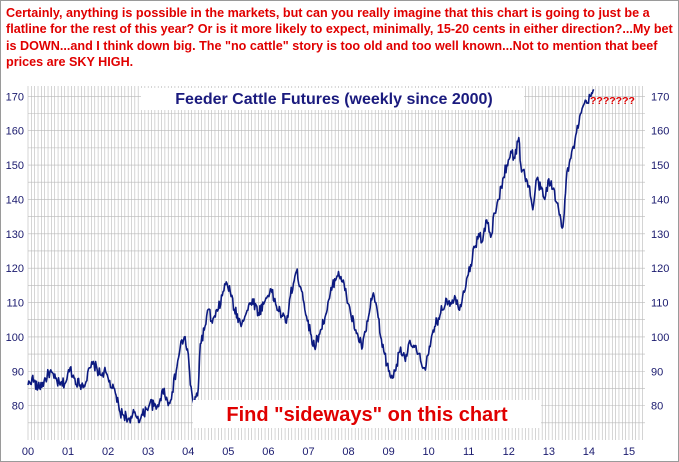 This screenshot has width=679, height=462. What do you see at coordinates (68, 452) in the screenshot?
I see `x-tick-label: 01` at bounding box center [68, 452].